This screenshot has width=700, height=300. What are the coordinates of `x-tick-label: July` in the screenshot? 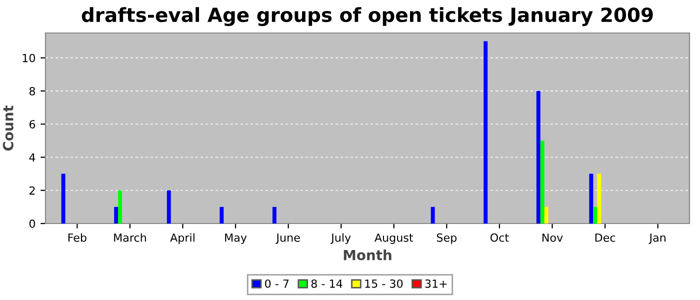 It's located at (340, 238).